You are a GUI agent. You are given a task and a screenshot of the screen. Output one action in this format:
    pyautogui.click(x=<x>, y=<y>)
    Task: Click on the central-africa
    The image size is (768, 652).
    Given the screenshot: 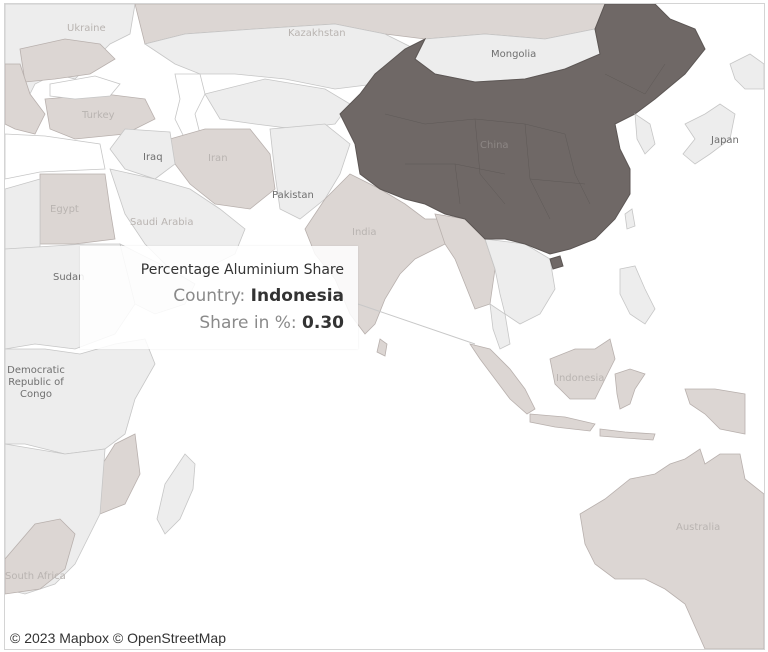 What is the action you would take?
    pyautogui.click(x=80, y=396)
    